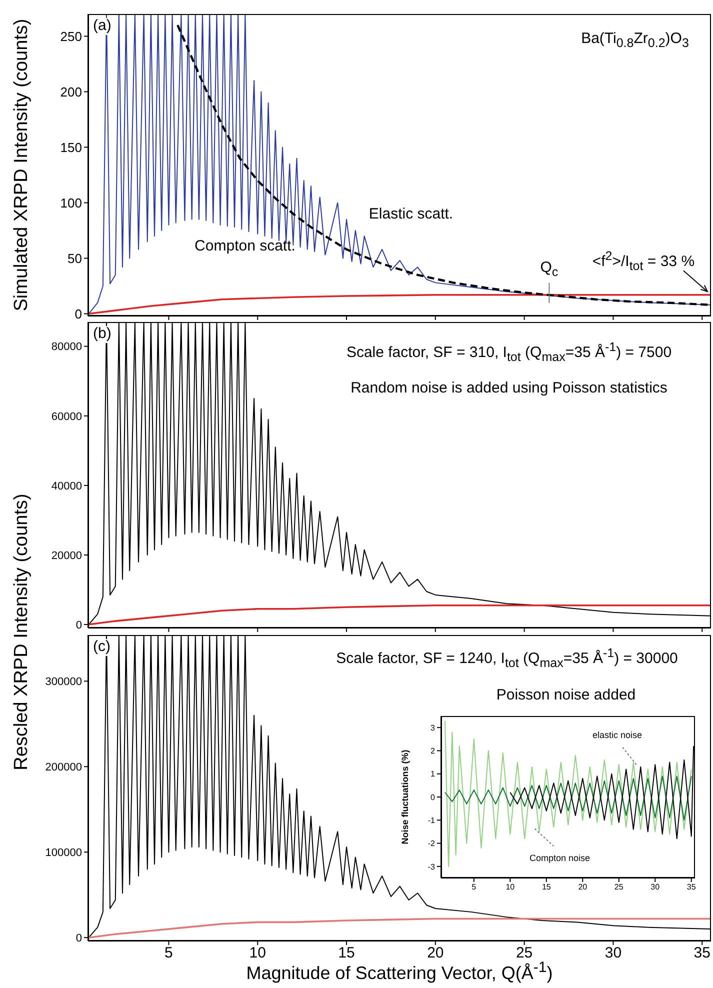  Describe the element at coordinates (432, 820) in the screenshot. I see `y-tick-label: -1` at that location.